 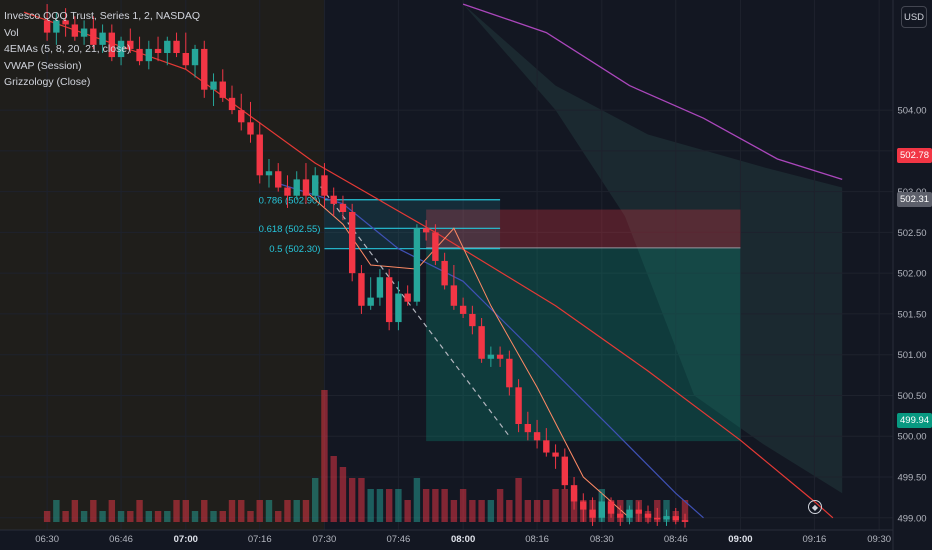 I want to click on x-tick-label: 09:00, so click(x=740, y=539).